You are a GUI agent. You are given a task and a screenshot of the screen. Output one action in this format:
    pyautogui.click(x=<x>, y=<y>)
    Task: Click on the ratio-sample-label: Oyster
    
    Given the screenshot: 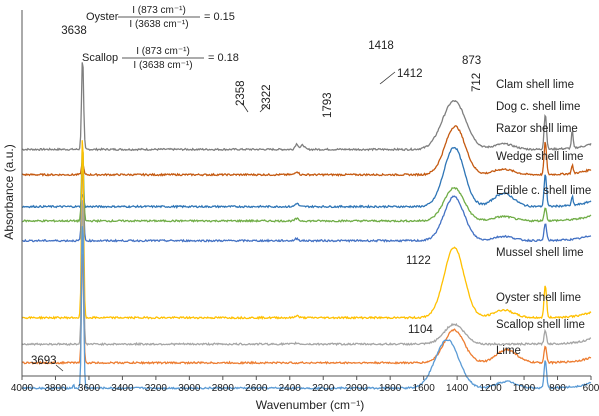 What is the action you would take?
    pyautogui.click(x=102, y=17)
    